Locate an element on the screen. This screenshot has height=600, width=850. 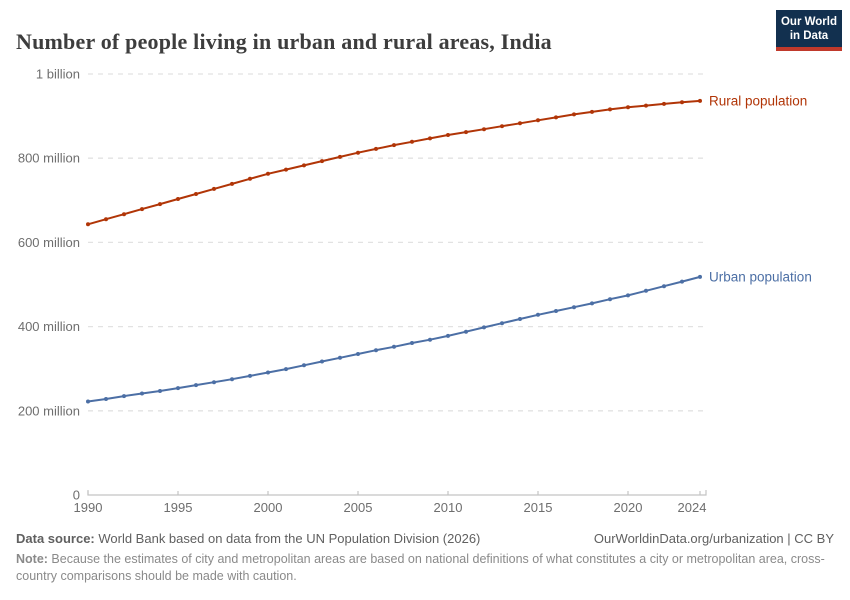
y-axis-tick-label: 200 million is located at coordinates (49, 410).